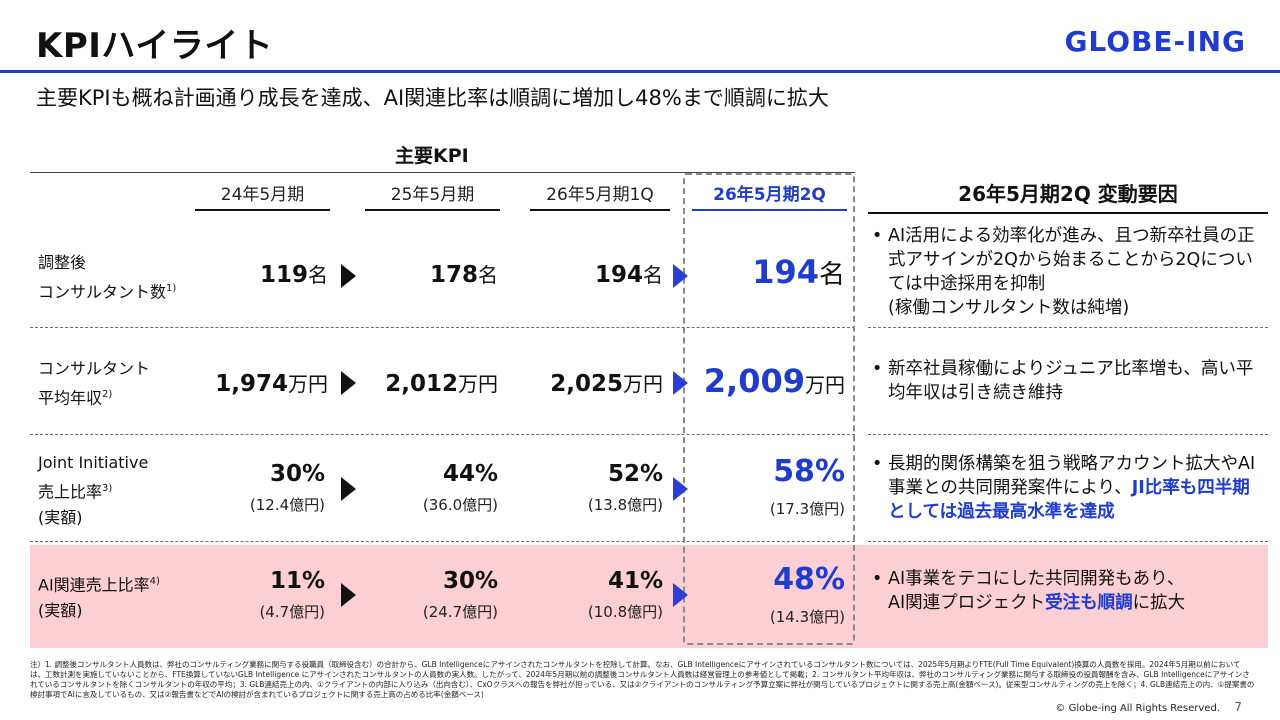 This screenshot has height=720, width=1280. Describe the element at coordinates (774, 381) in the screenshot. I see `value-salary-fy26-2q: 2,009万円` at that location.